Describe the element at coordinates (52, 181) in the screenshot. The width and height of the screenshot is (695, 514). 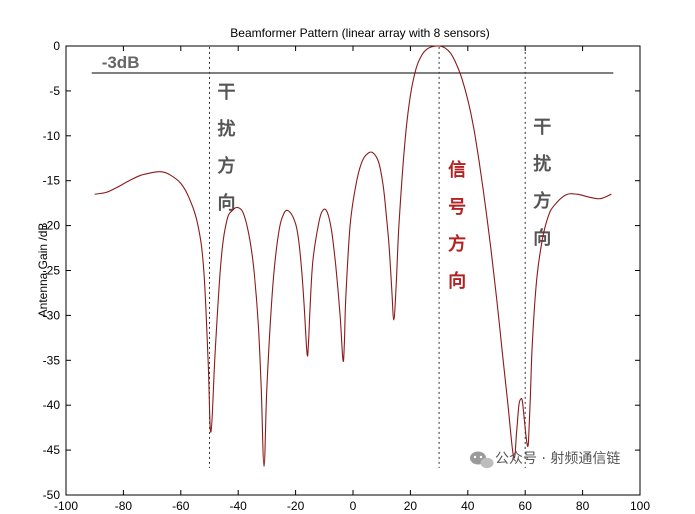
I see `y-tick-label: -15` at that location.